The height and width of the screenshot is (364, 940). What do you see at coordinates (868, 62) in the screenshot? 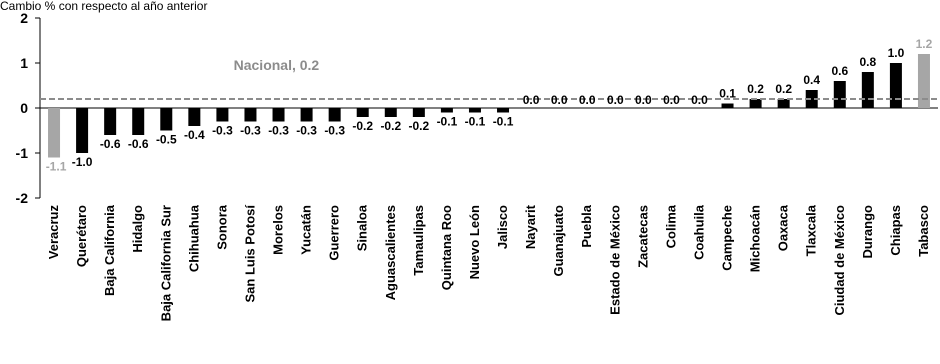
I see `data-label: 0.8` at bounding box center [868, 62].